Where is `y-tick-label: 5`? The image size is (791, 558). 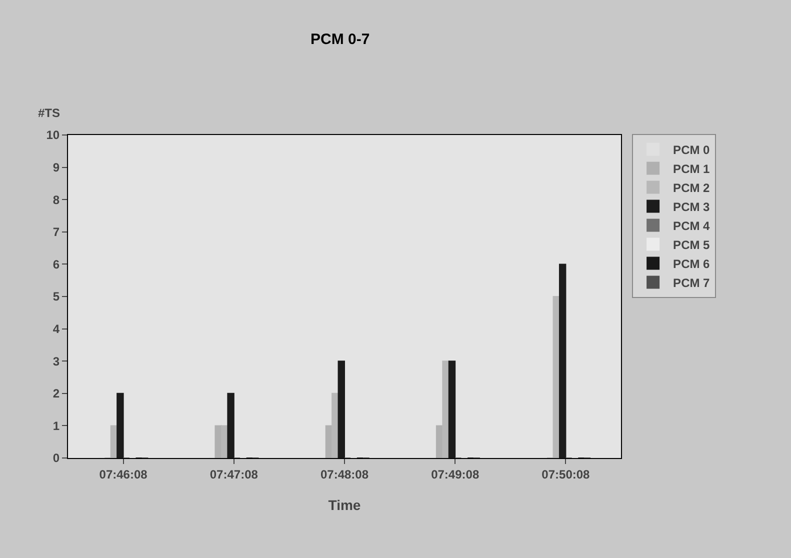 y-tick-label: 5 is located at coordinates (56, 297).